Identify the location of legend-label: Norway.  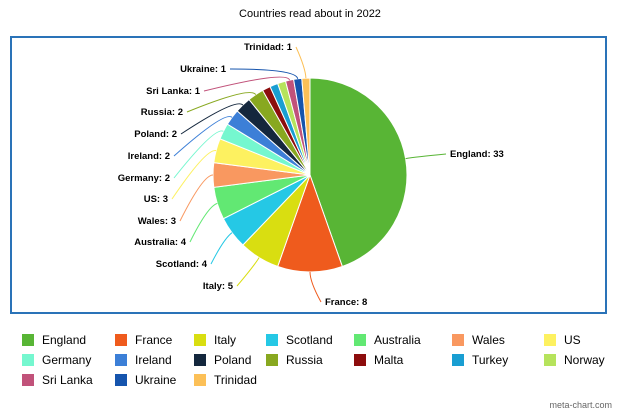
(584, 360).